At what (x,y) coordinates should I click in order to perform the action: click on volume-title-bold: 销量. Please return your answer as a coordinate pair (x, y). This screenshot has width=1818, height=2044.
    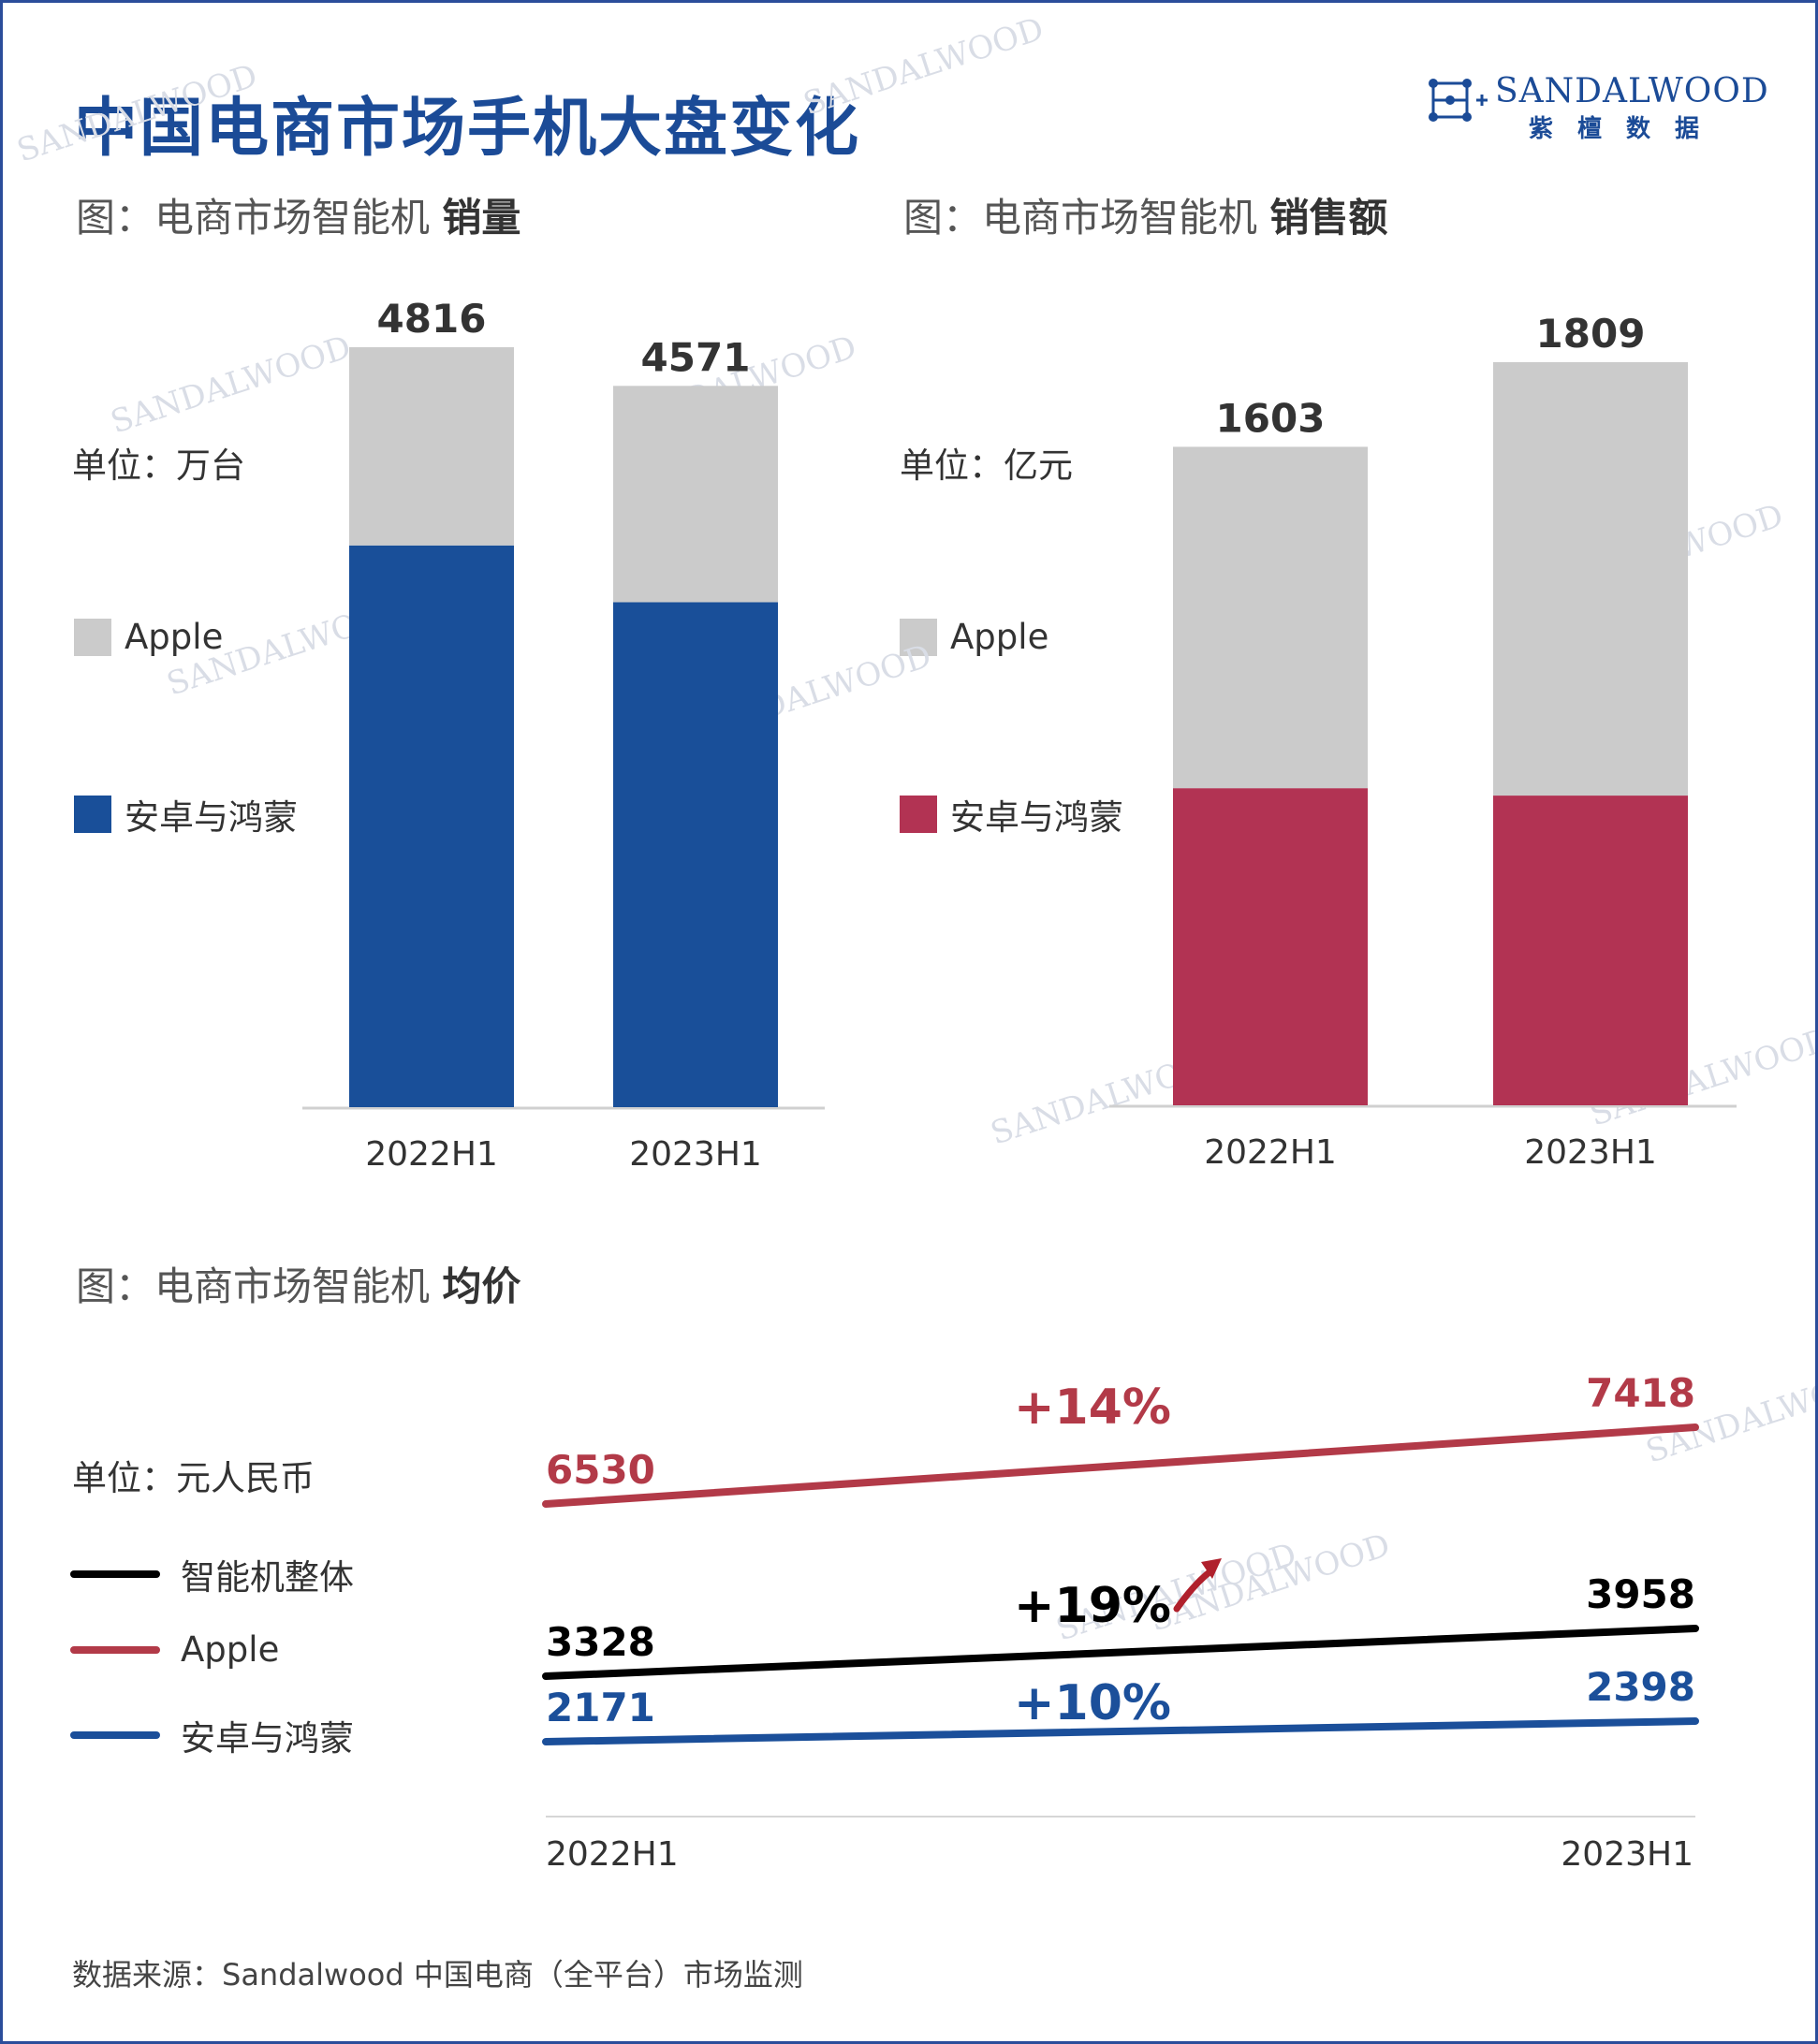
    Looking at the image, I should click on (482, 218).